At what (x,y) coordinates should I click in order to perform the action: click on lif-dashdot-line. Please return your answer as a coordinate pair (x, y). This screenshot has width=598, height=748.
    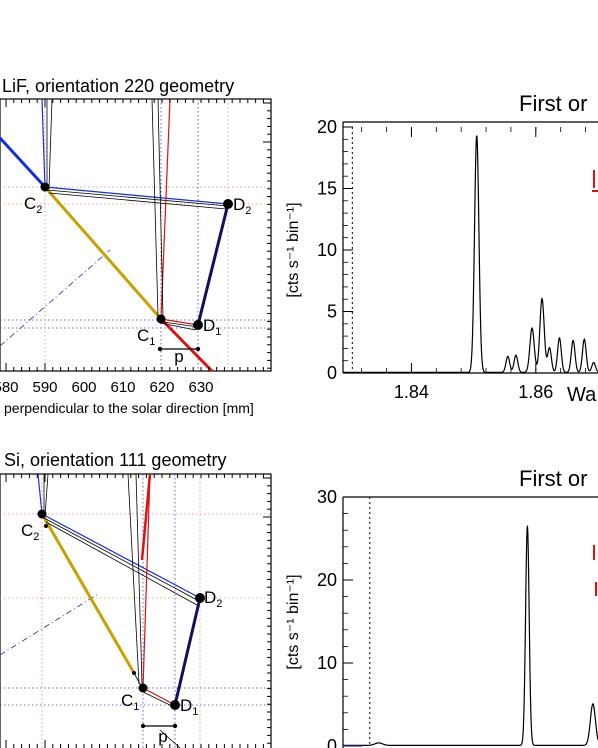
    Looking at the image, I should click on (55, 298).